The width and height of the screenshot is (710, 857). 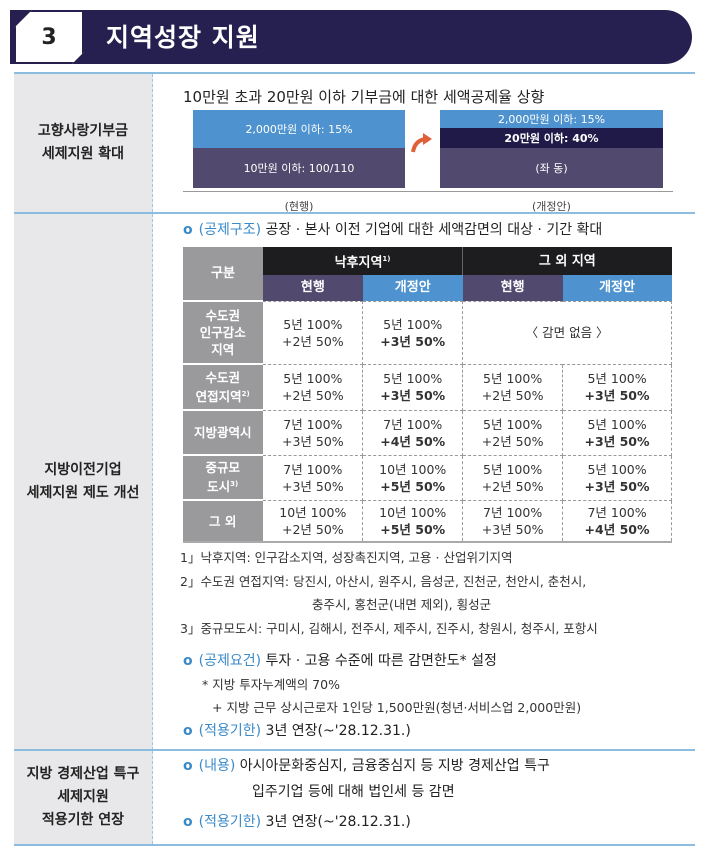 I want to click on label-line: 세제지원 제도 개선, so click(x=83, y=493).